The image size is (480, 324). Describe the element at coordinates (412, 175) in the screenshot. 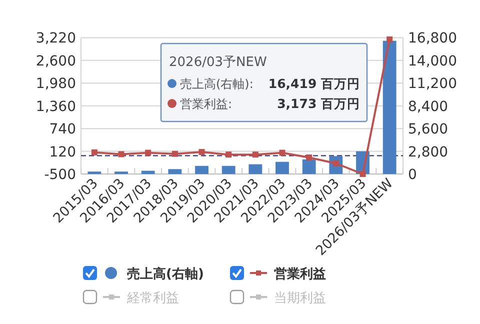

I see `y2-tick-label: 0` at that location.